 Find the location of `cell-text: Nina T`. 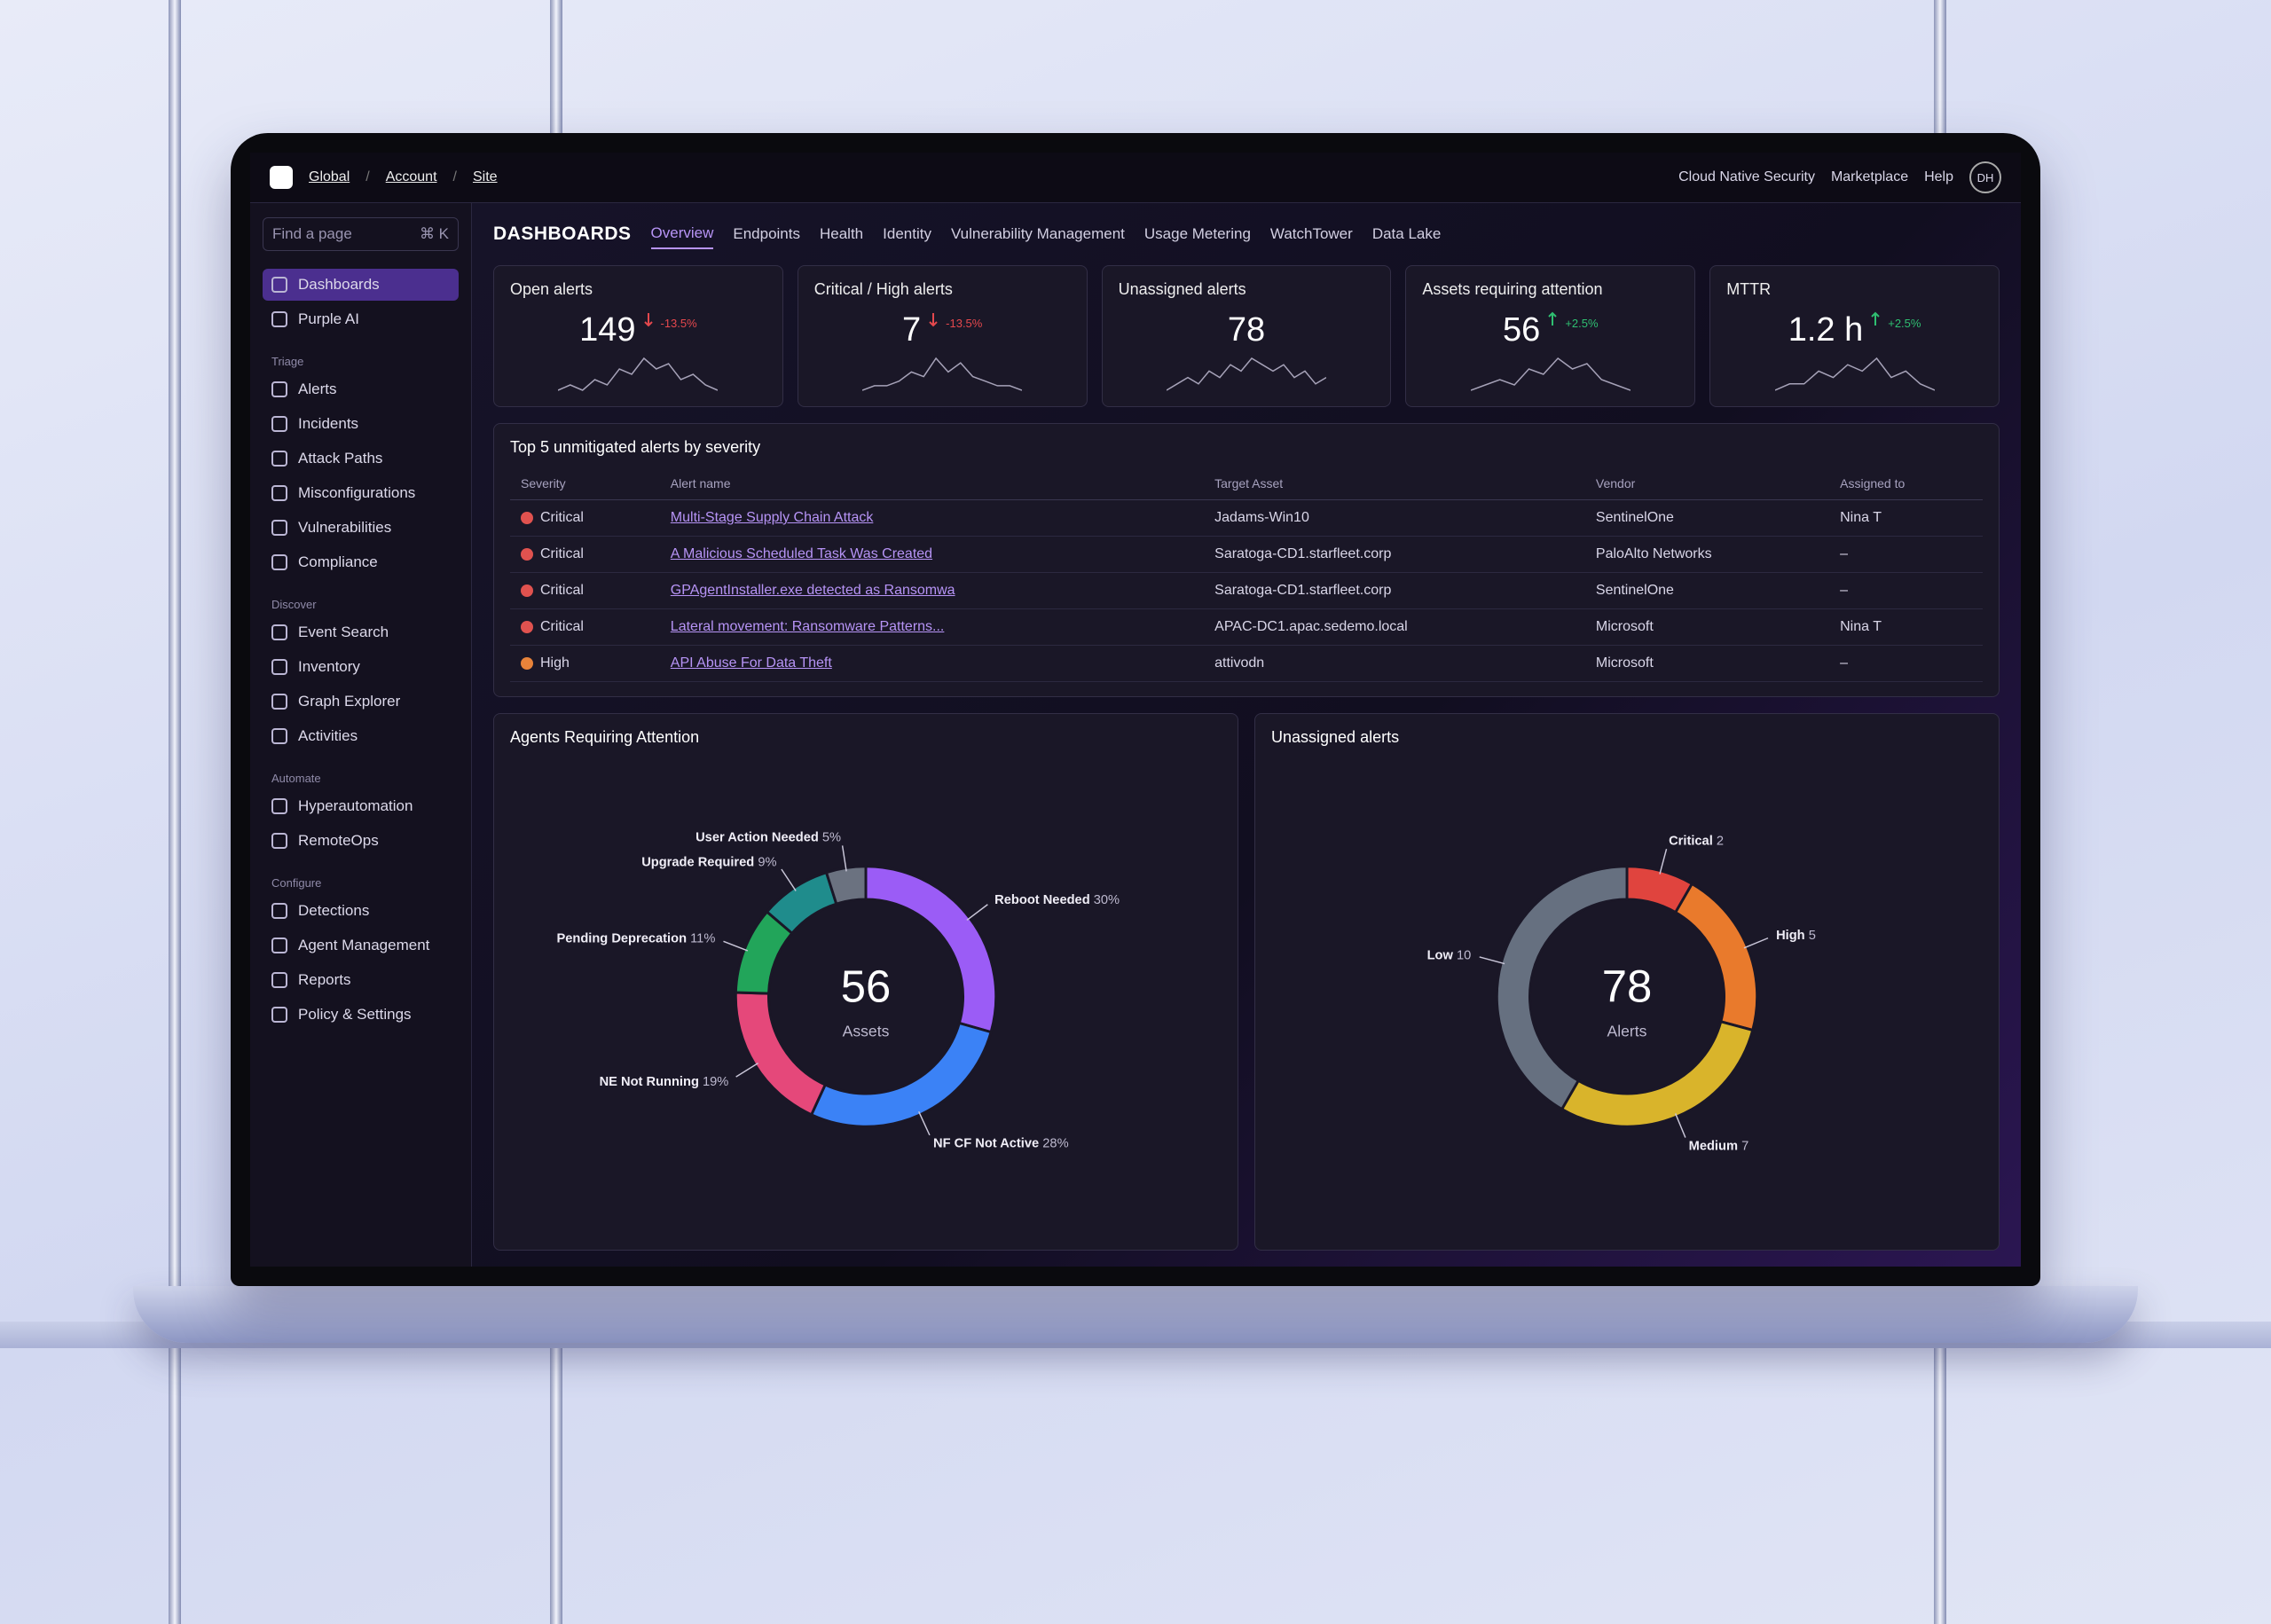

cell-text: Nina T is located at coordinates (1861, 517).